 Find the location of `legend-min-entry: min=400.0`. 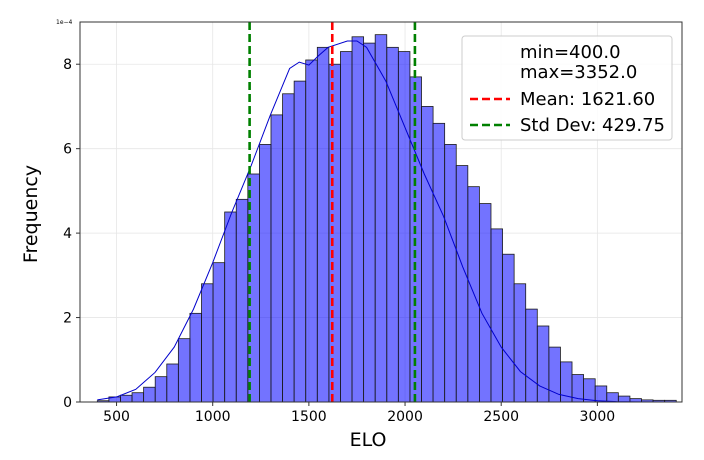

legend-min-entry: min=400.0 is located at coordinates (570, 52).